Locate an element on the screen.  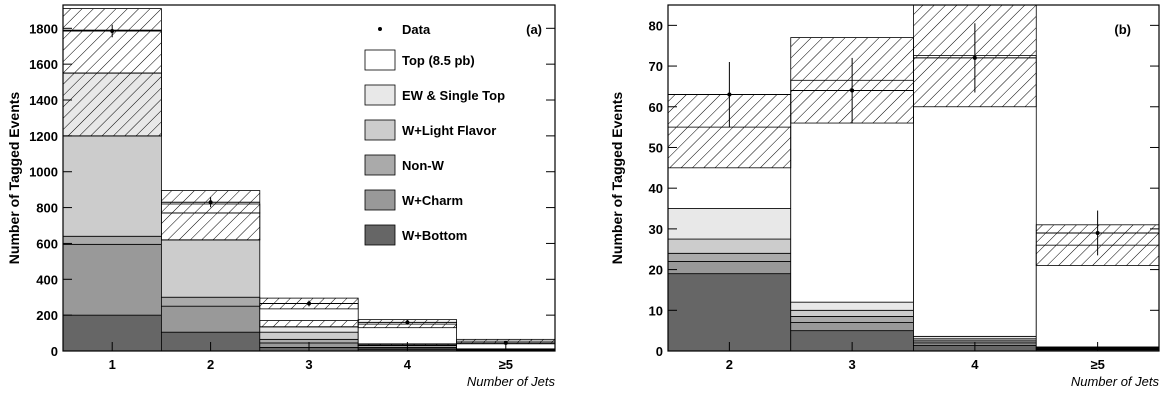
x-tick-label-3: 3 is located at coordinates (308, 364).